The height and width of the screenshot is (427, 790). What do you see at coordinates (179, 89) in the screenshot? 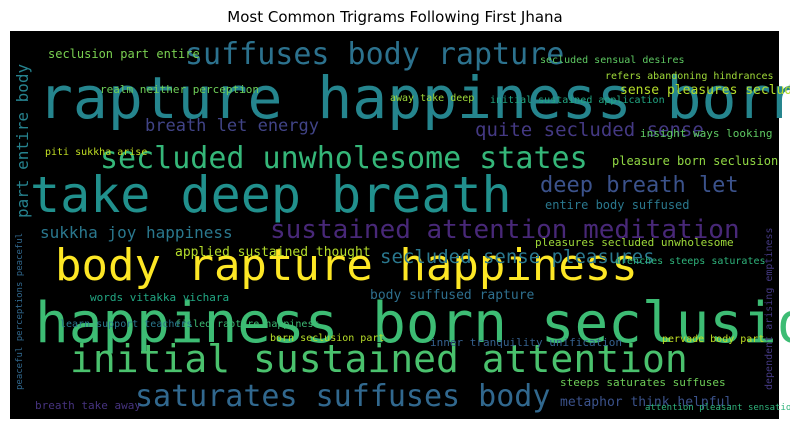
I see `word: realm neither perception` at bounding box center [179, 89].